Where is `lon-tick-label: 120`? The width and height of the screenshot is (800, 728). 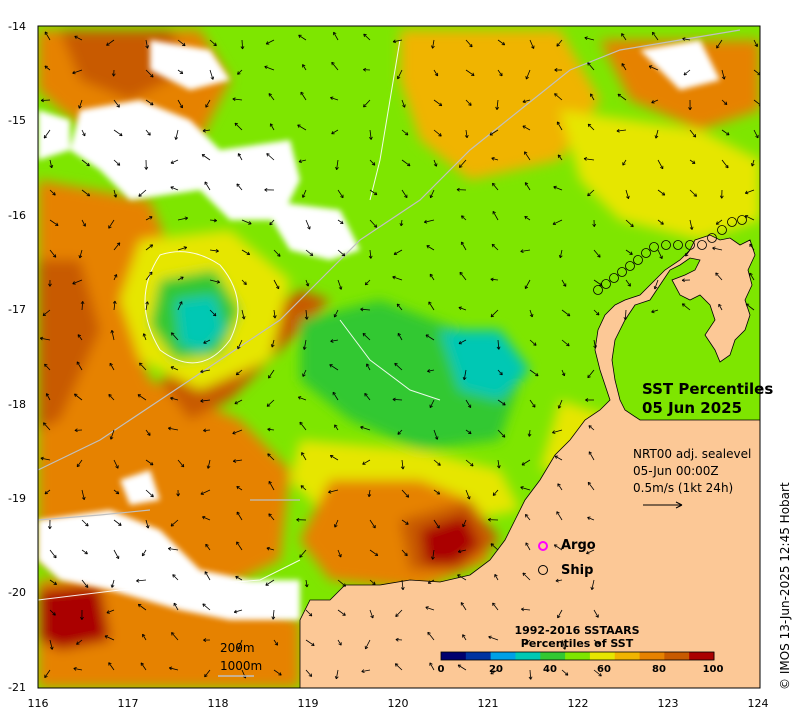
lon-tick-label: 120 is located at coordinates (398, 703).